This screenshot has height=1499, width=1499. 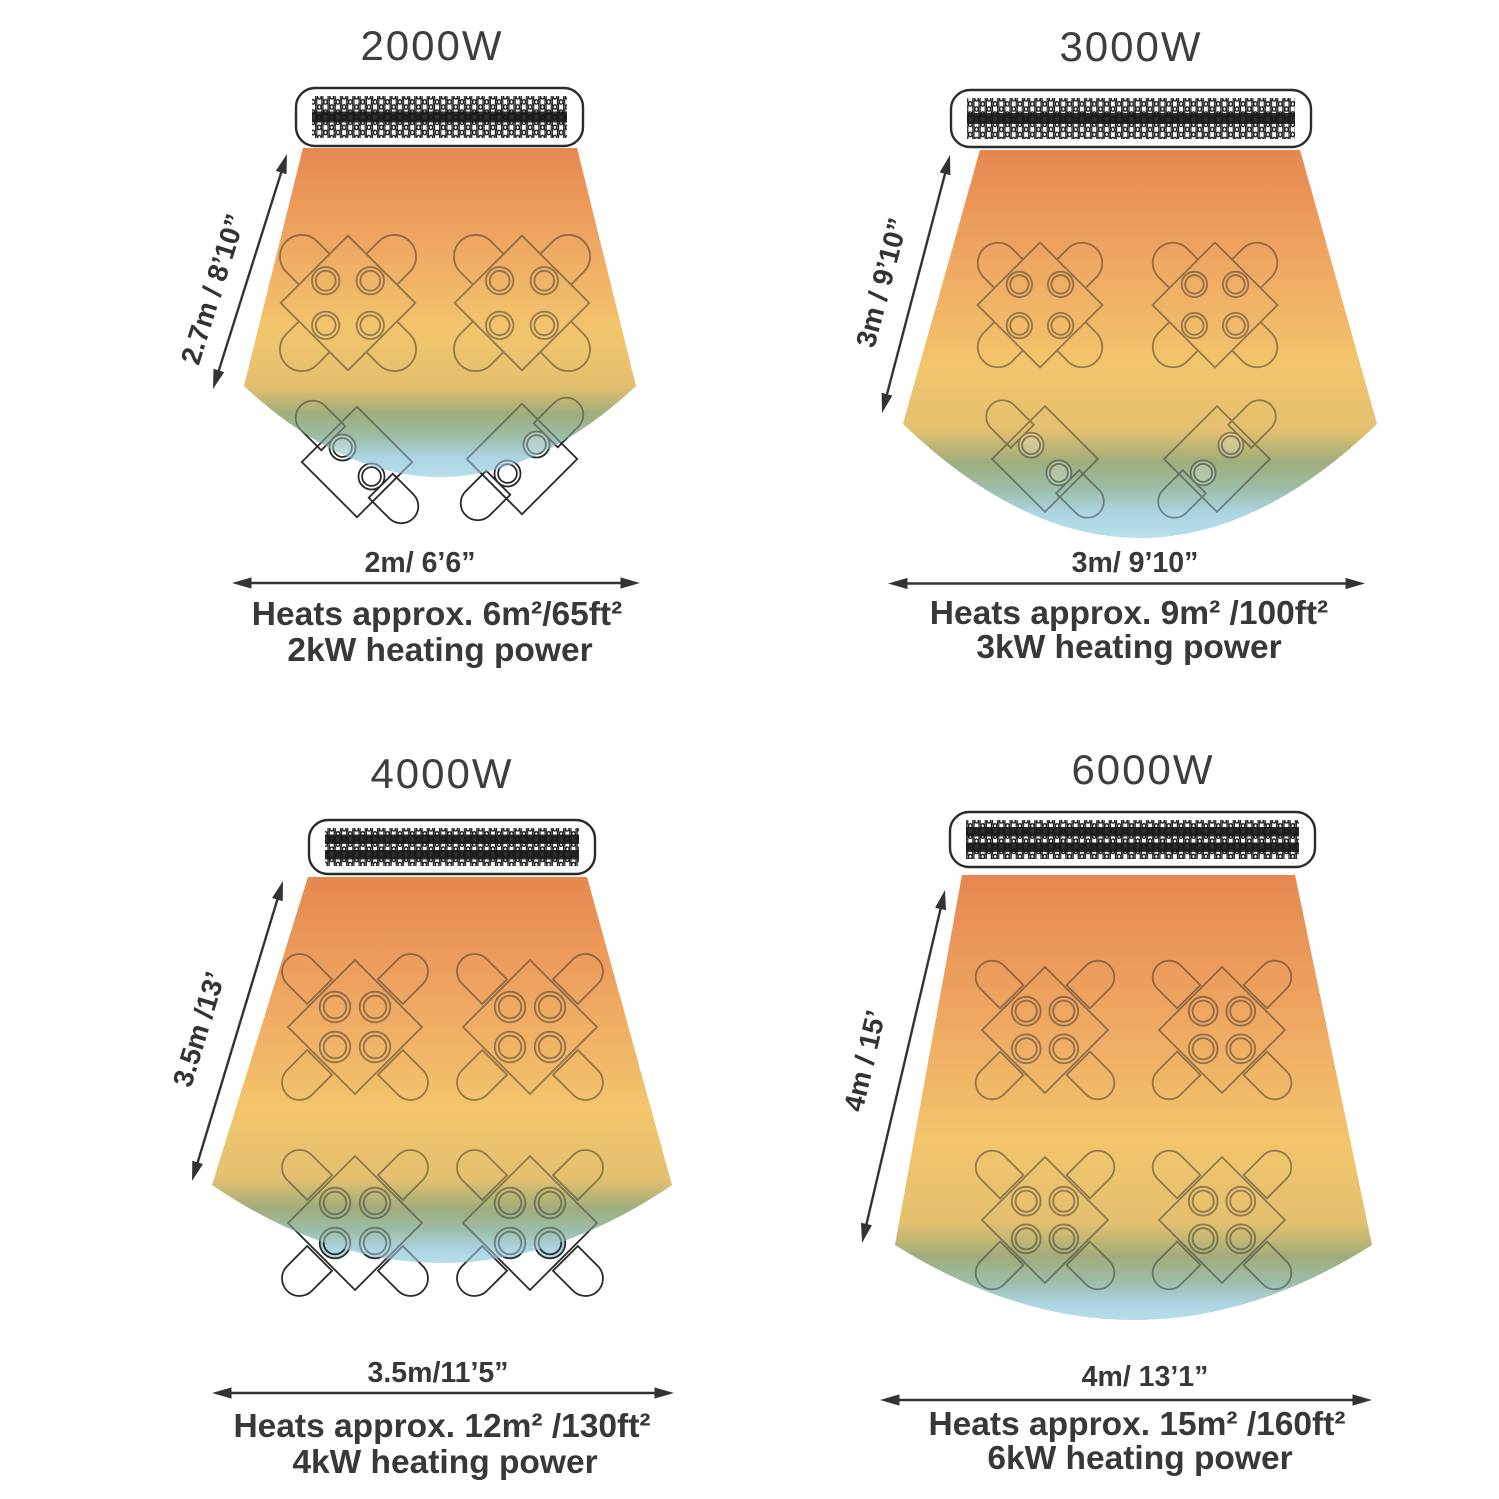 What do you see at coordinates (1130, 46) in the screenshot?
I see `svg-text: 3000W` at bounding box center [1130, 46].